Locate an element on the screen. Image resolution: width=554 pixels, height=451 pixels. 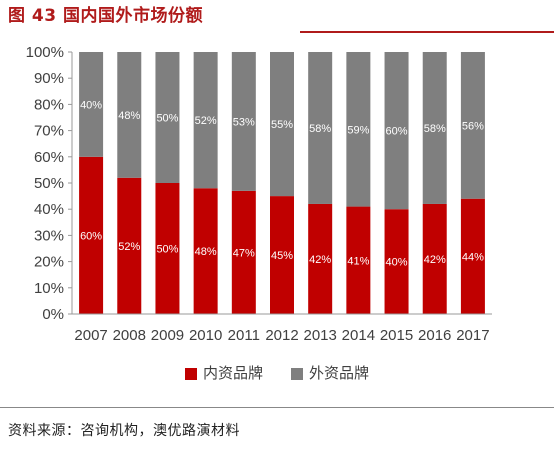
x-tick-label: 2011 is located at coordinates (244, 335).